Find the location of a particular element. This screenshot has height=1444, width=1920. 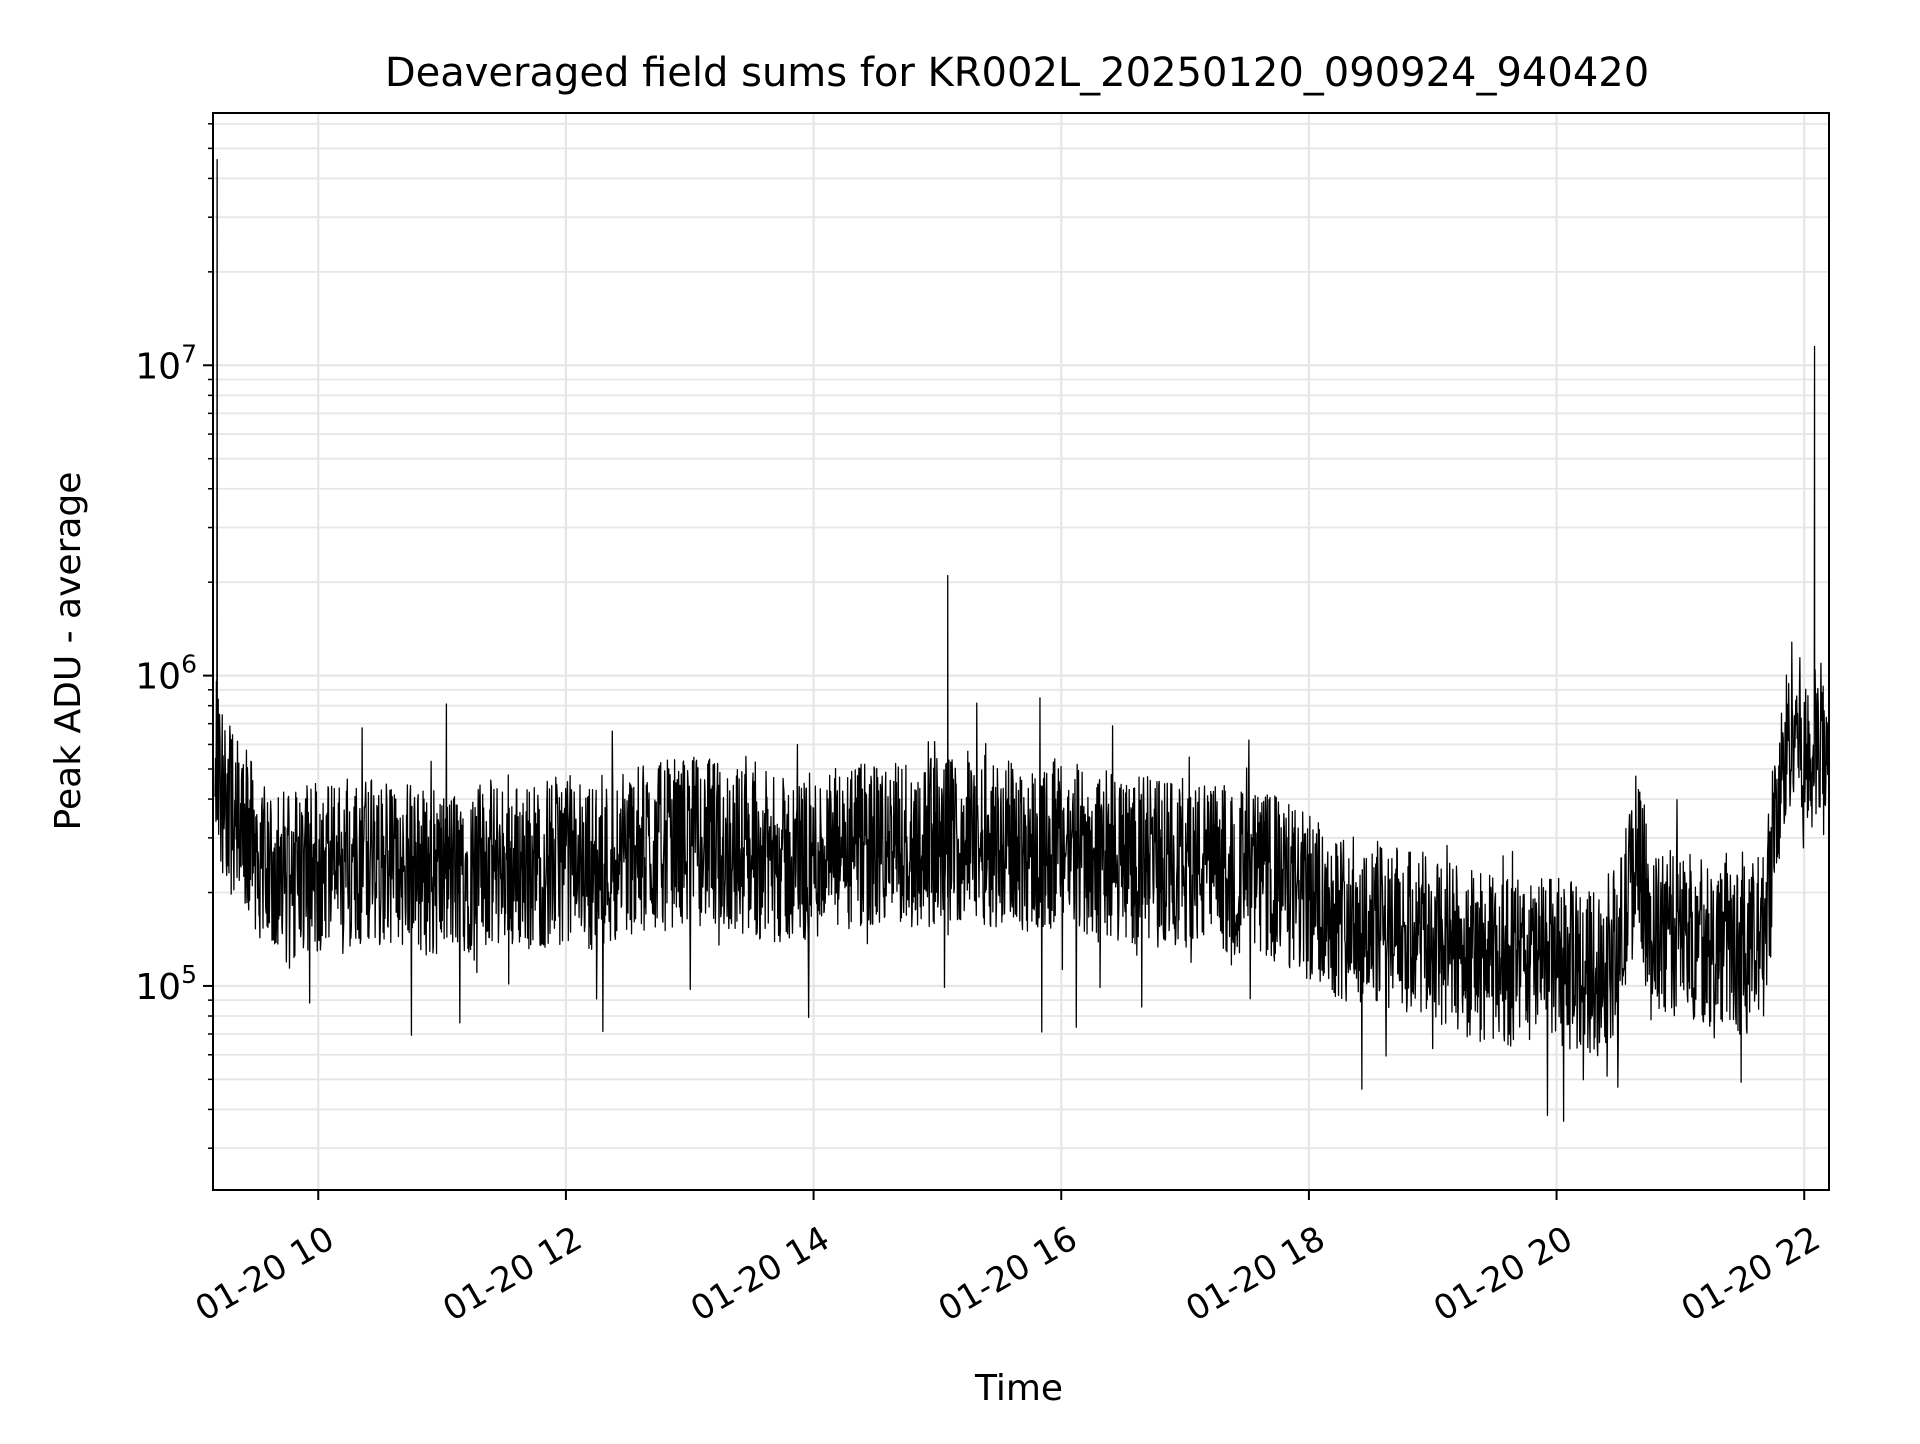

x-axis-label: Time is located at coordinates (1018, 1388).